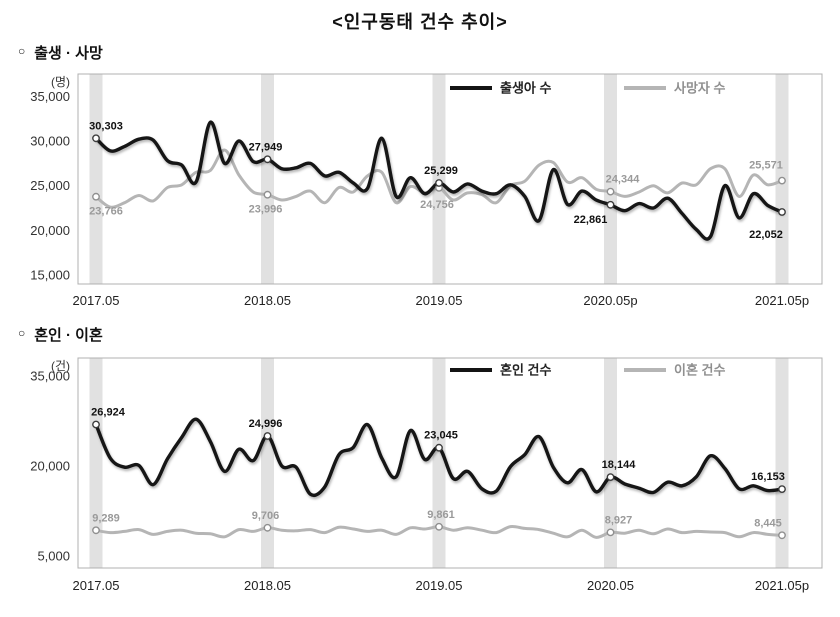 This screenshot has height=617, width=840. What do you see at coordinates (437, 205) in the screenshot?
I see `deaths-value-label: 24,756` at bounding box center [437, 205].